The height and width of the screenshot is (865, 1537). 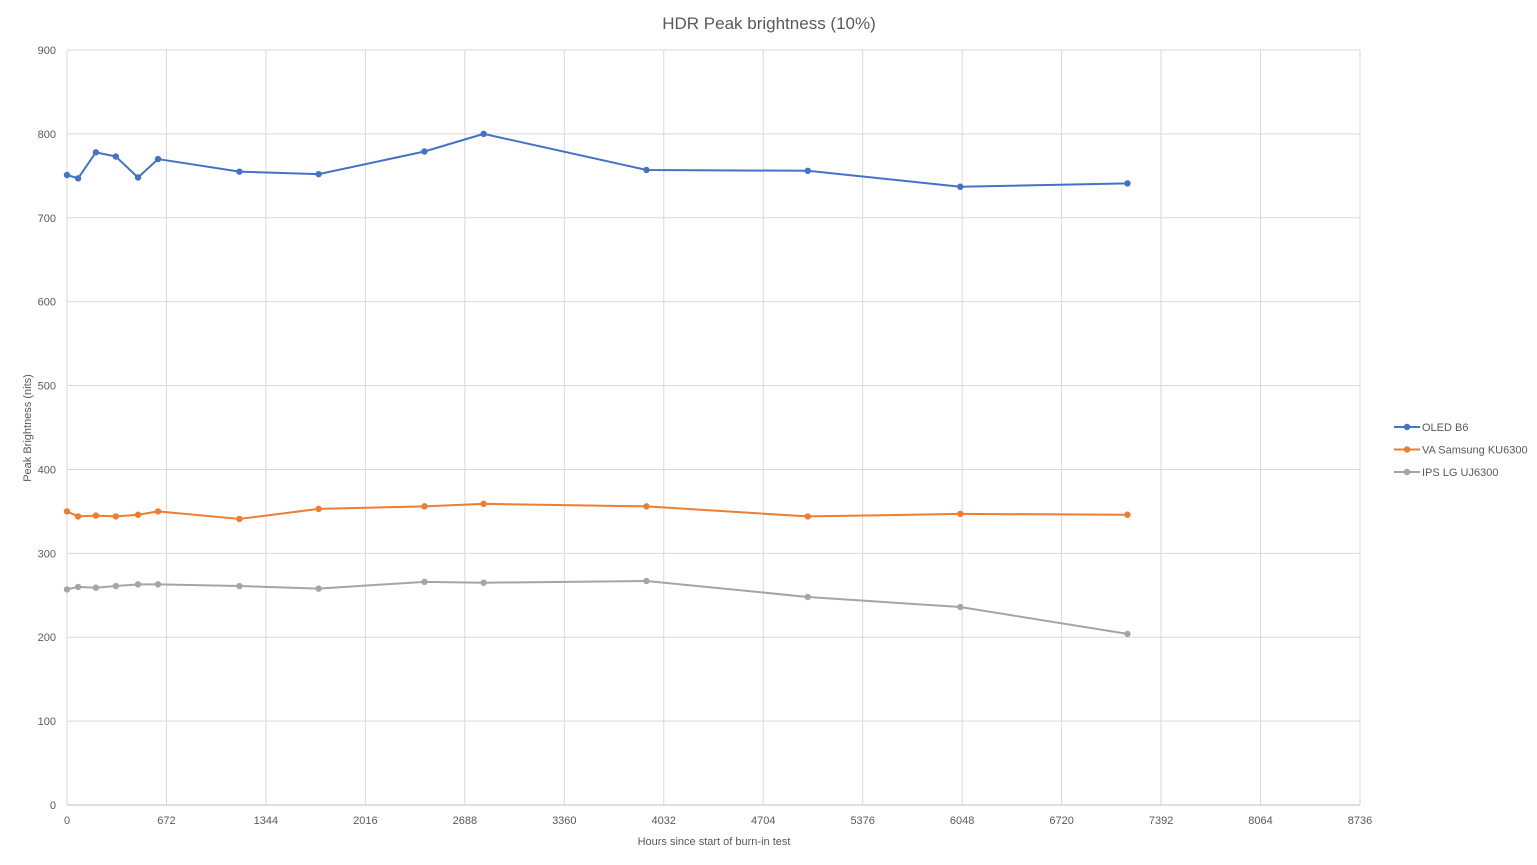 What do you see at coordinates (664, 821) in the screenshot?
I see `x-tick-label: 4032` at bounding box center [664, 821].